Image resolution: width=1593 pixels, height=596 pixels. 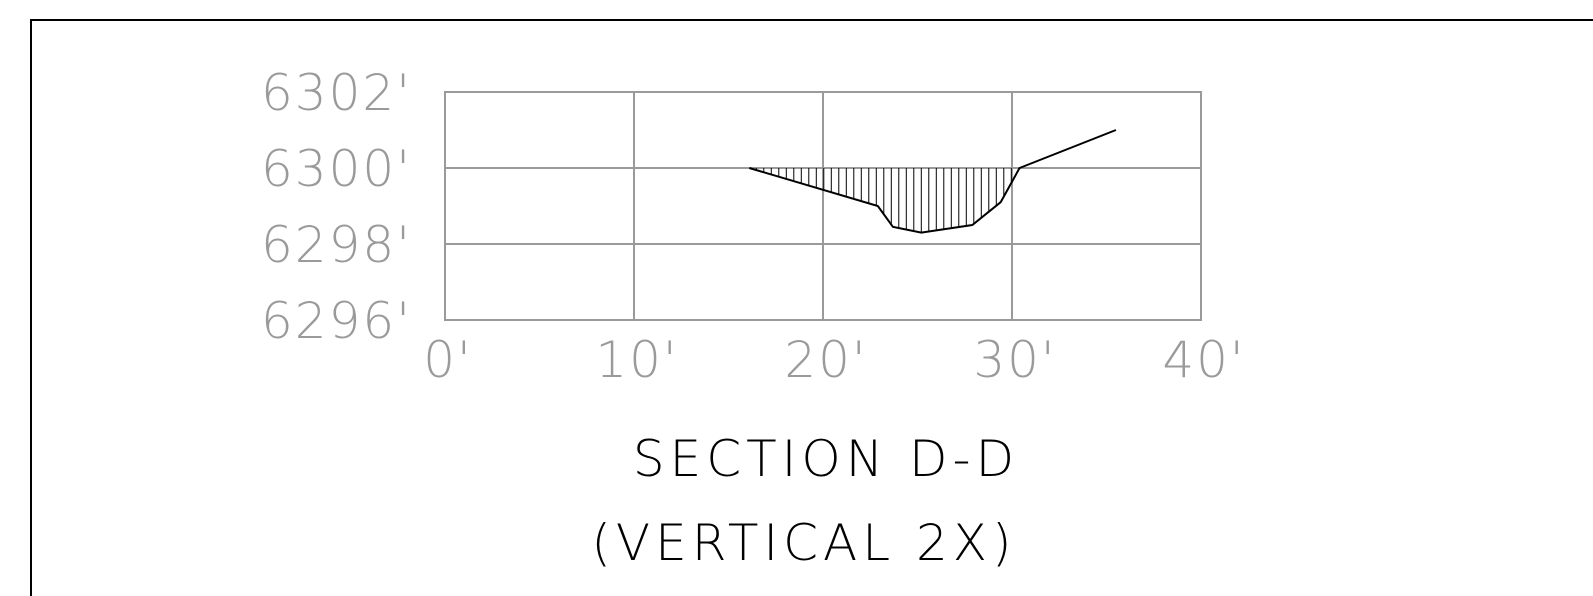 I want to click on profile-line, so click(x=933, y=181).